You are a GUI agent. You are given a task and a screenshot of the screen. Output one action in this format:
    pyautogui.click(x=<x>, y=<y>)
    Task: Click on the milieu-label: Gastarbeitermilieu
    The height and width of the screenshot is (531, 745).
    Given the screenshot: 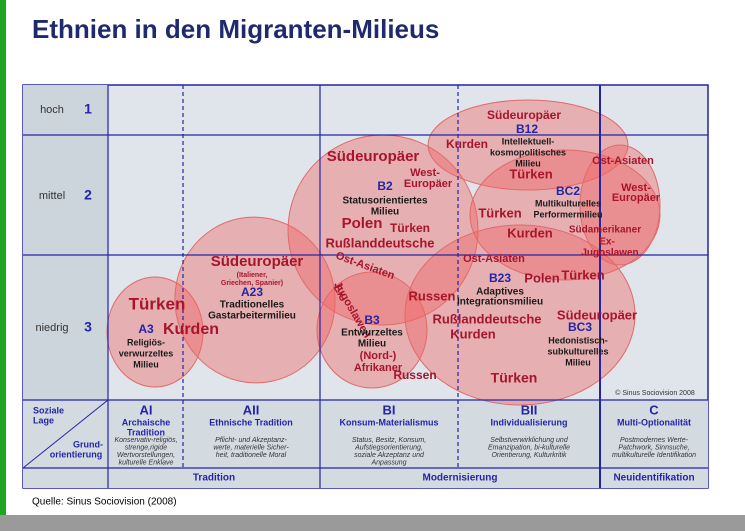 What is the action you would take?
    pyautogui.click(x=252, y=316)
    